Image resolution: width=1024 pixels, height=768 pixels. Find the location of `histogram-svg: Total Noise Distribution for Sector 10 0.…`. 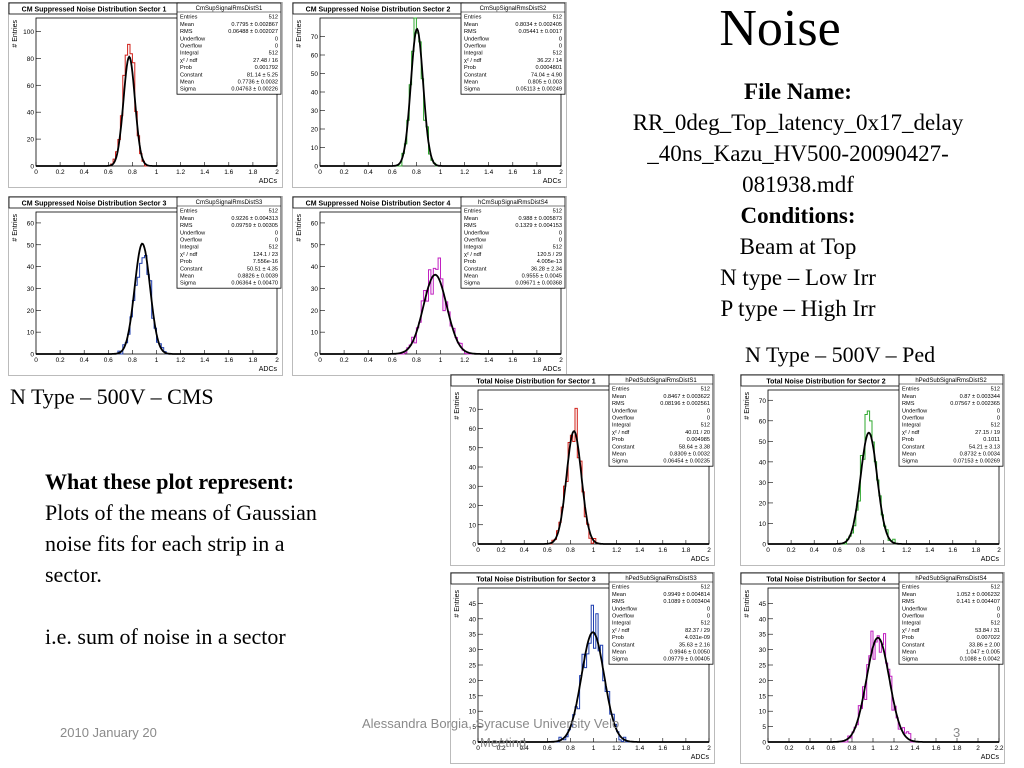

histogram-svg: Total Noise Distribution for Sector 10 0.… is located at coordinates (582, 470).